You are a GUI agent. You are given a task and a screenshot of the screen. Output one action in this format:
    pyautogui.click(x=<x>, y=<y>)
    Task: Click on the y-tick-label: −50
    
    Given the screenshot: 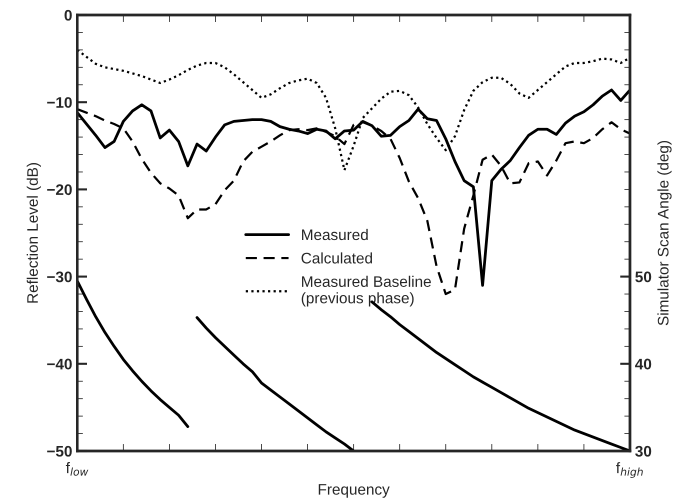 What is the action you would take?
    pyautogui.click(x=59, y=451)
    